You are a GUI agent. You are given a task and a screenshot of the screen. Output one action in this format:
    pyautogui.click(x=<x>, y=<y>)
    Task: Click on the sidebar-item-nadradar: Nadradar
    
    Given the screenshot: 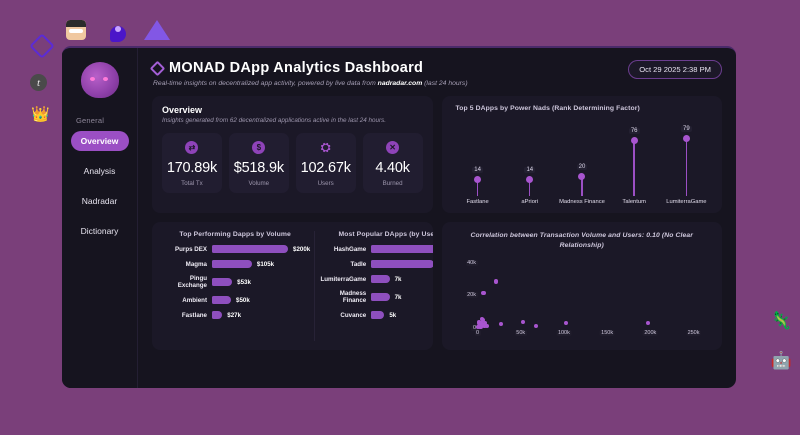 What is the action you would take?
    pyautogui.click(x=100, y=201)
    